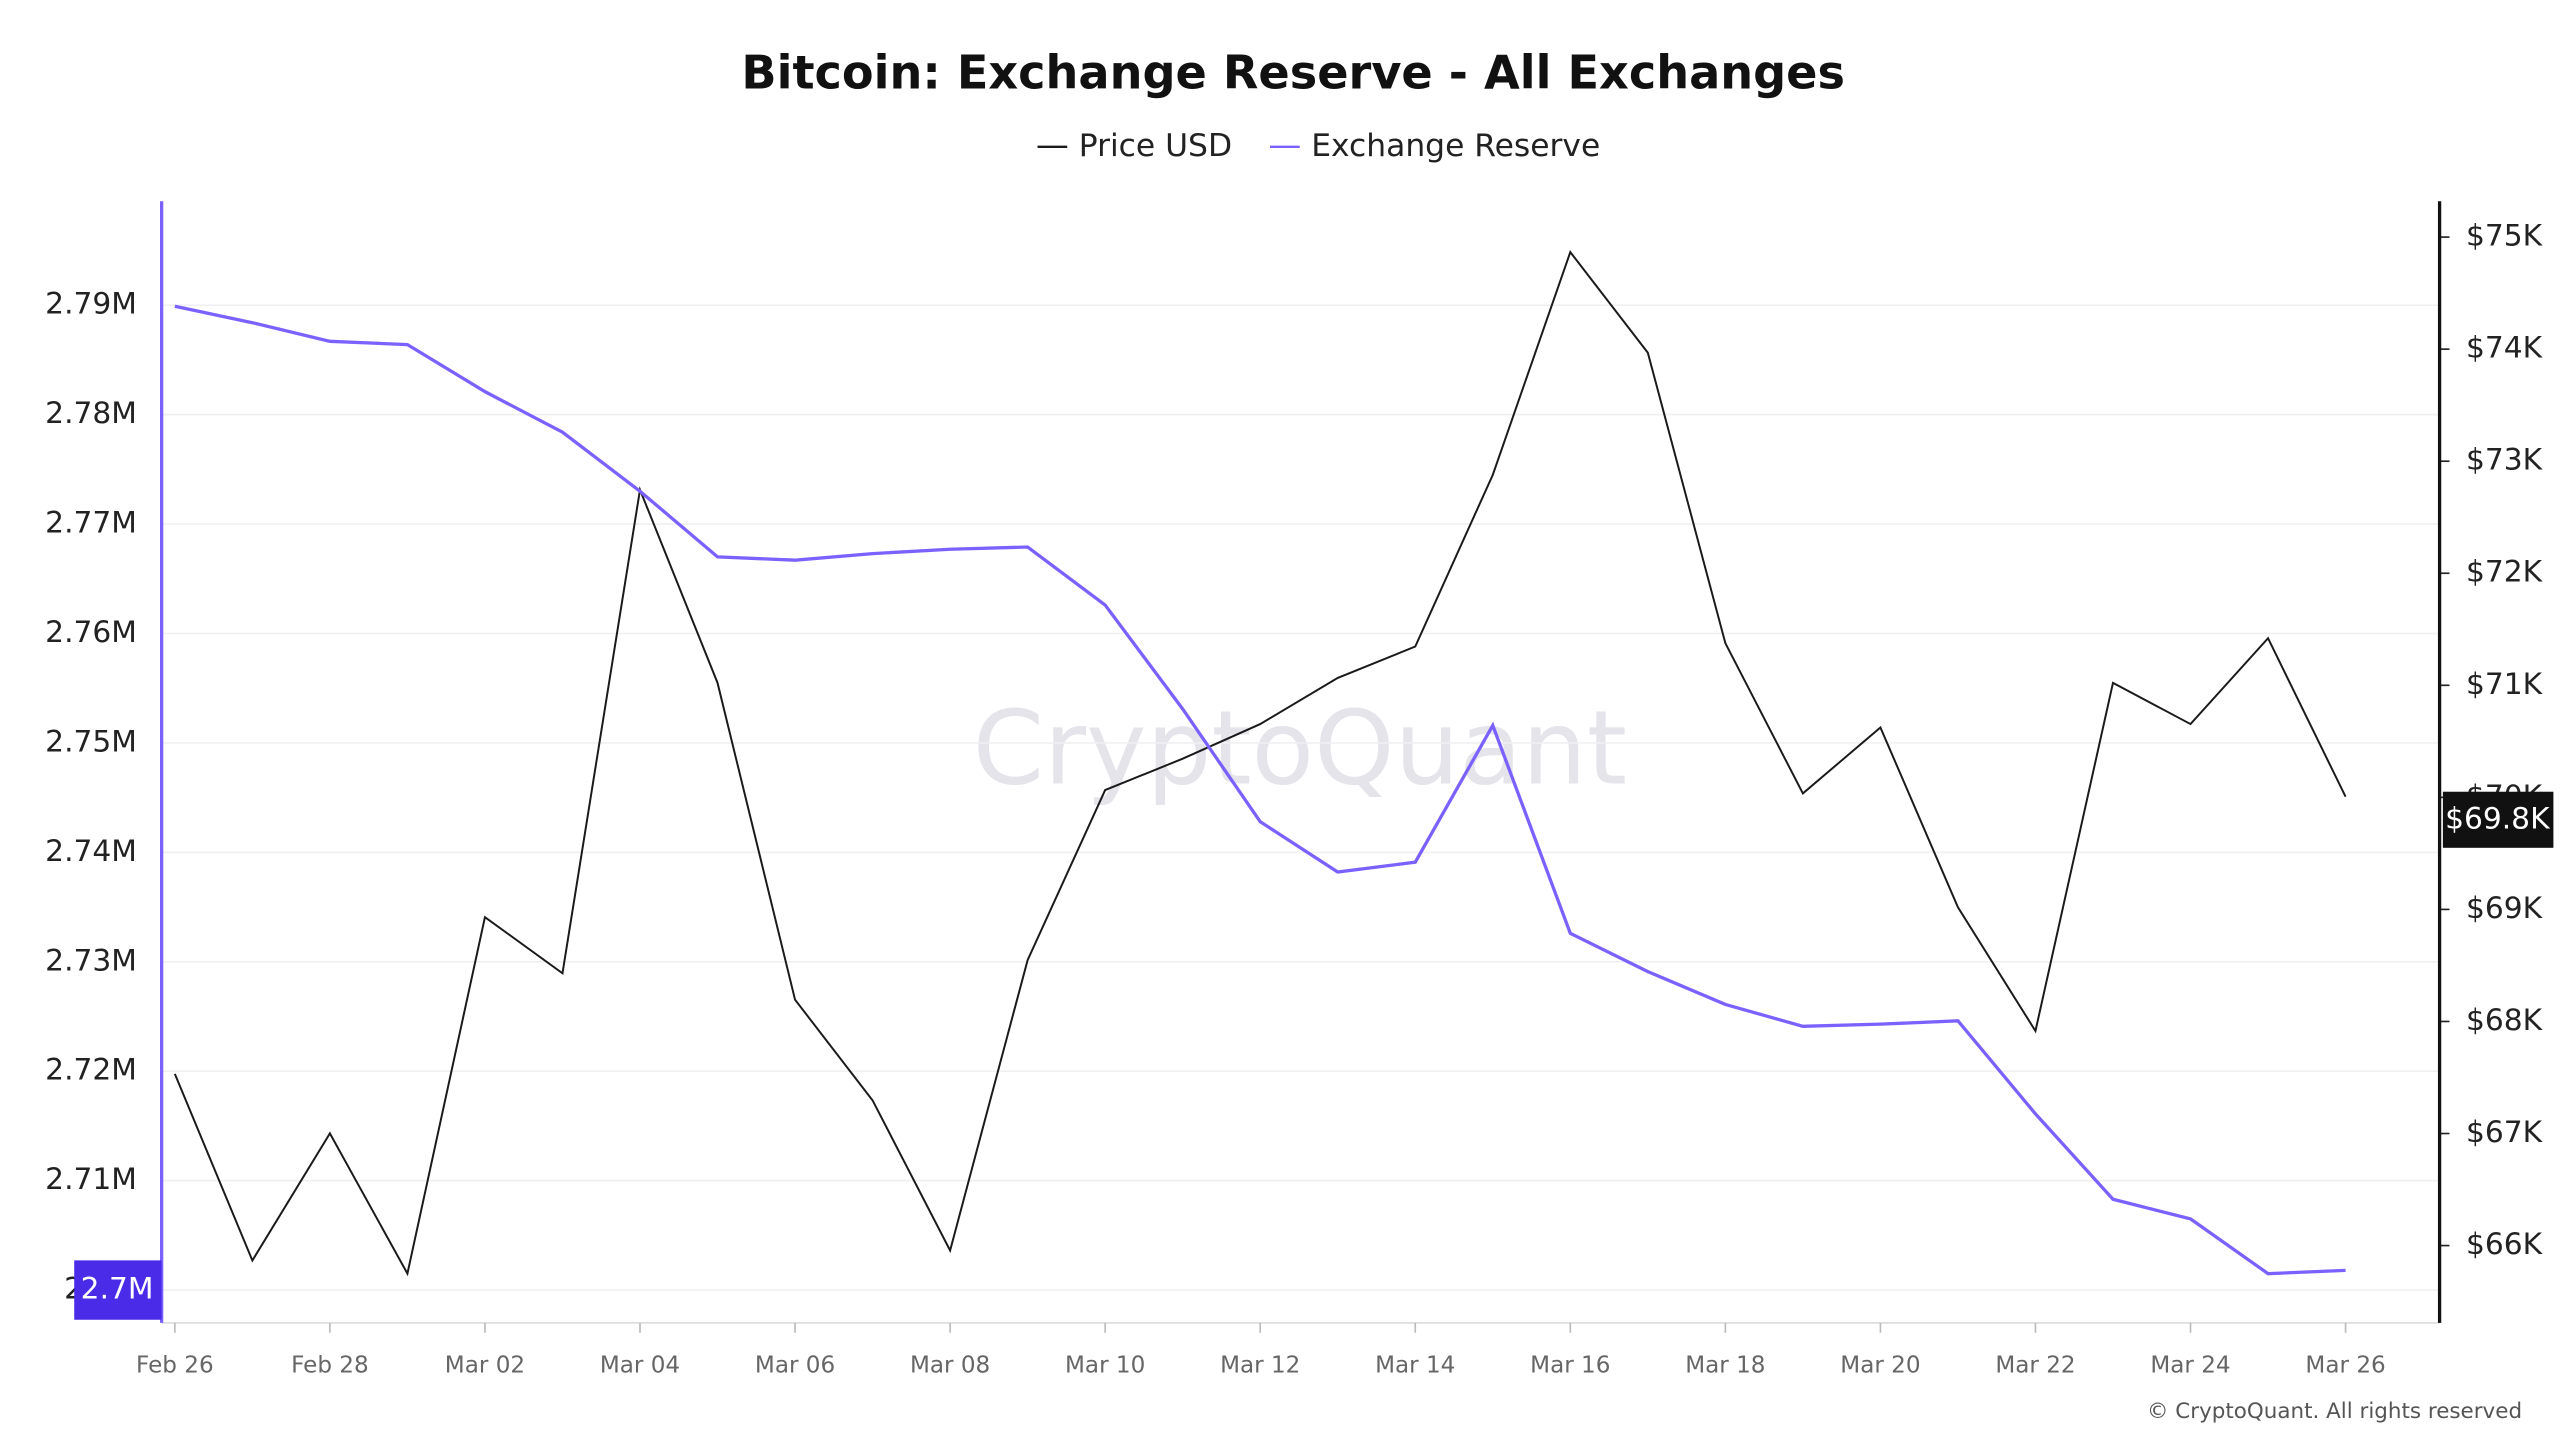 The height and width of the screenshot is (1440, 2560). What do you see at coordinates (485, 1365) in the screenshot?
I see `x-tick-label: Mar 02` at bounding box center [485, 1365].